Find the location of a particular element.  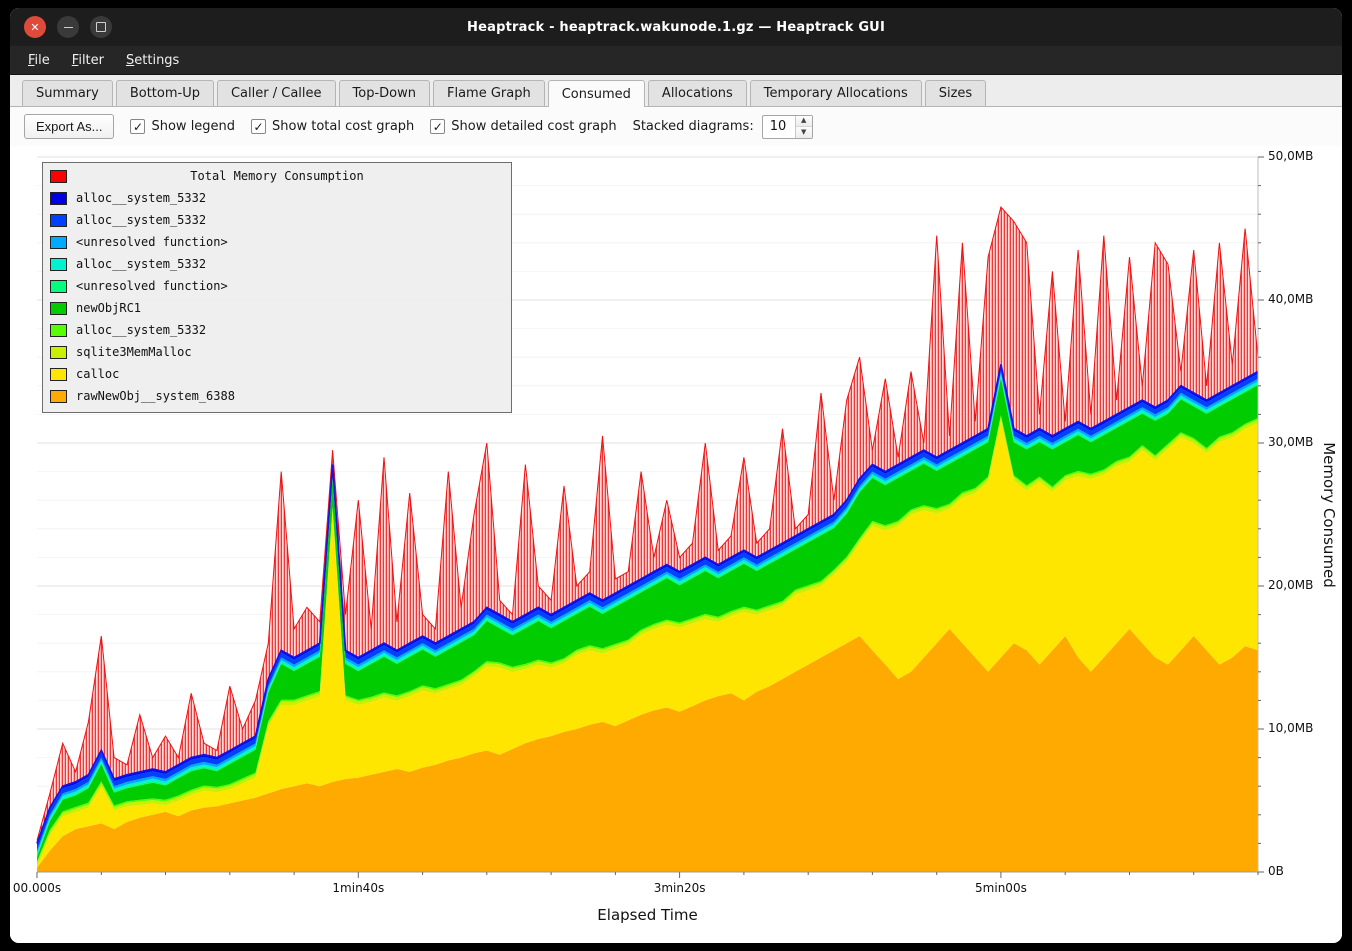

menu-settings: Settings is located at coordinates (153, 60).